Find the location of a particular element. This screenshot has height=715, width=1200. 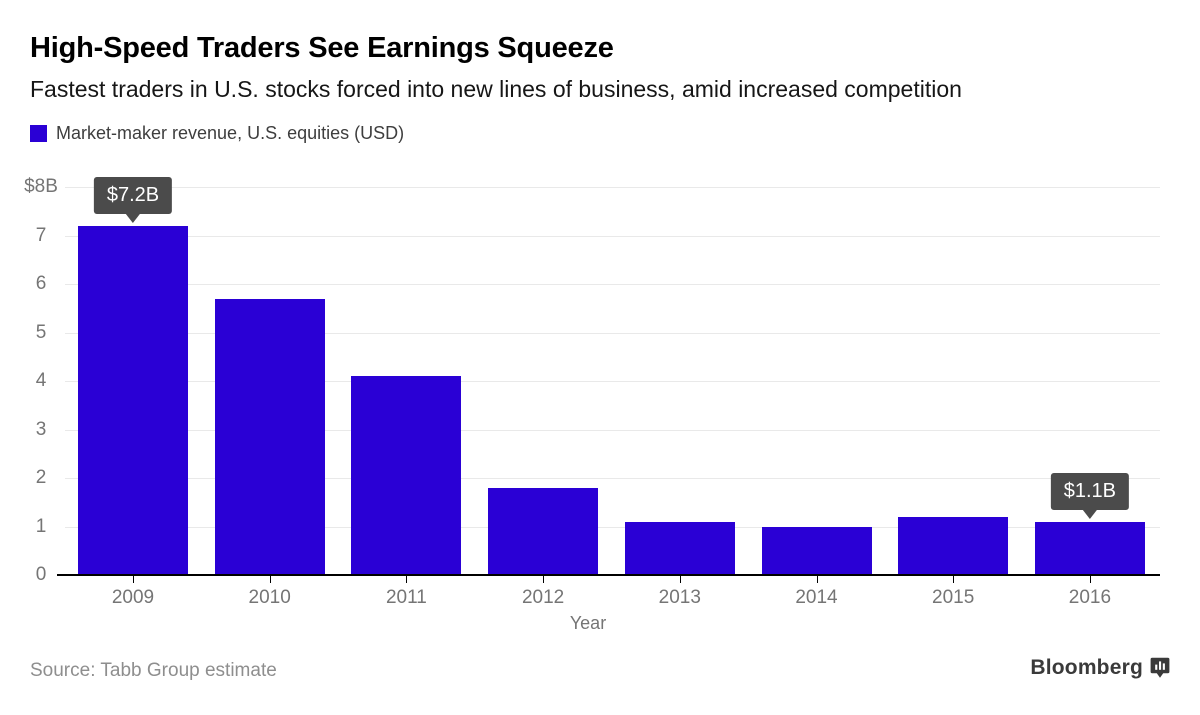

x-axis-tick-label: 2013 is located at coordinates (679, 597).